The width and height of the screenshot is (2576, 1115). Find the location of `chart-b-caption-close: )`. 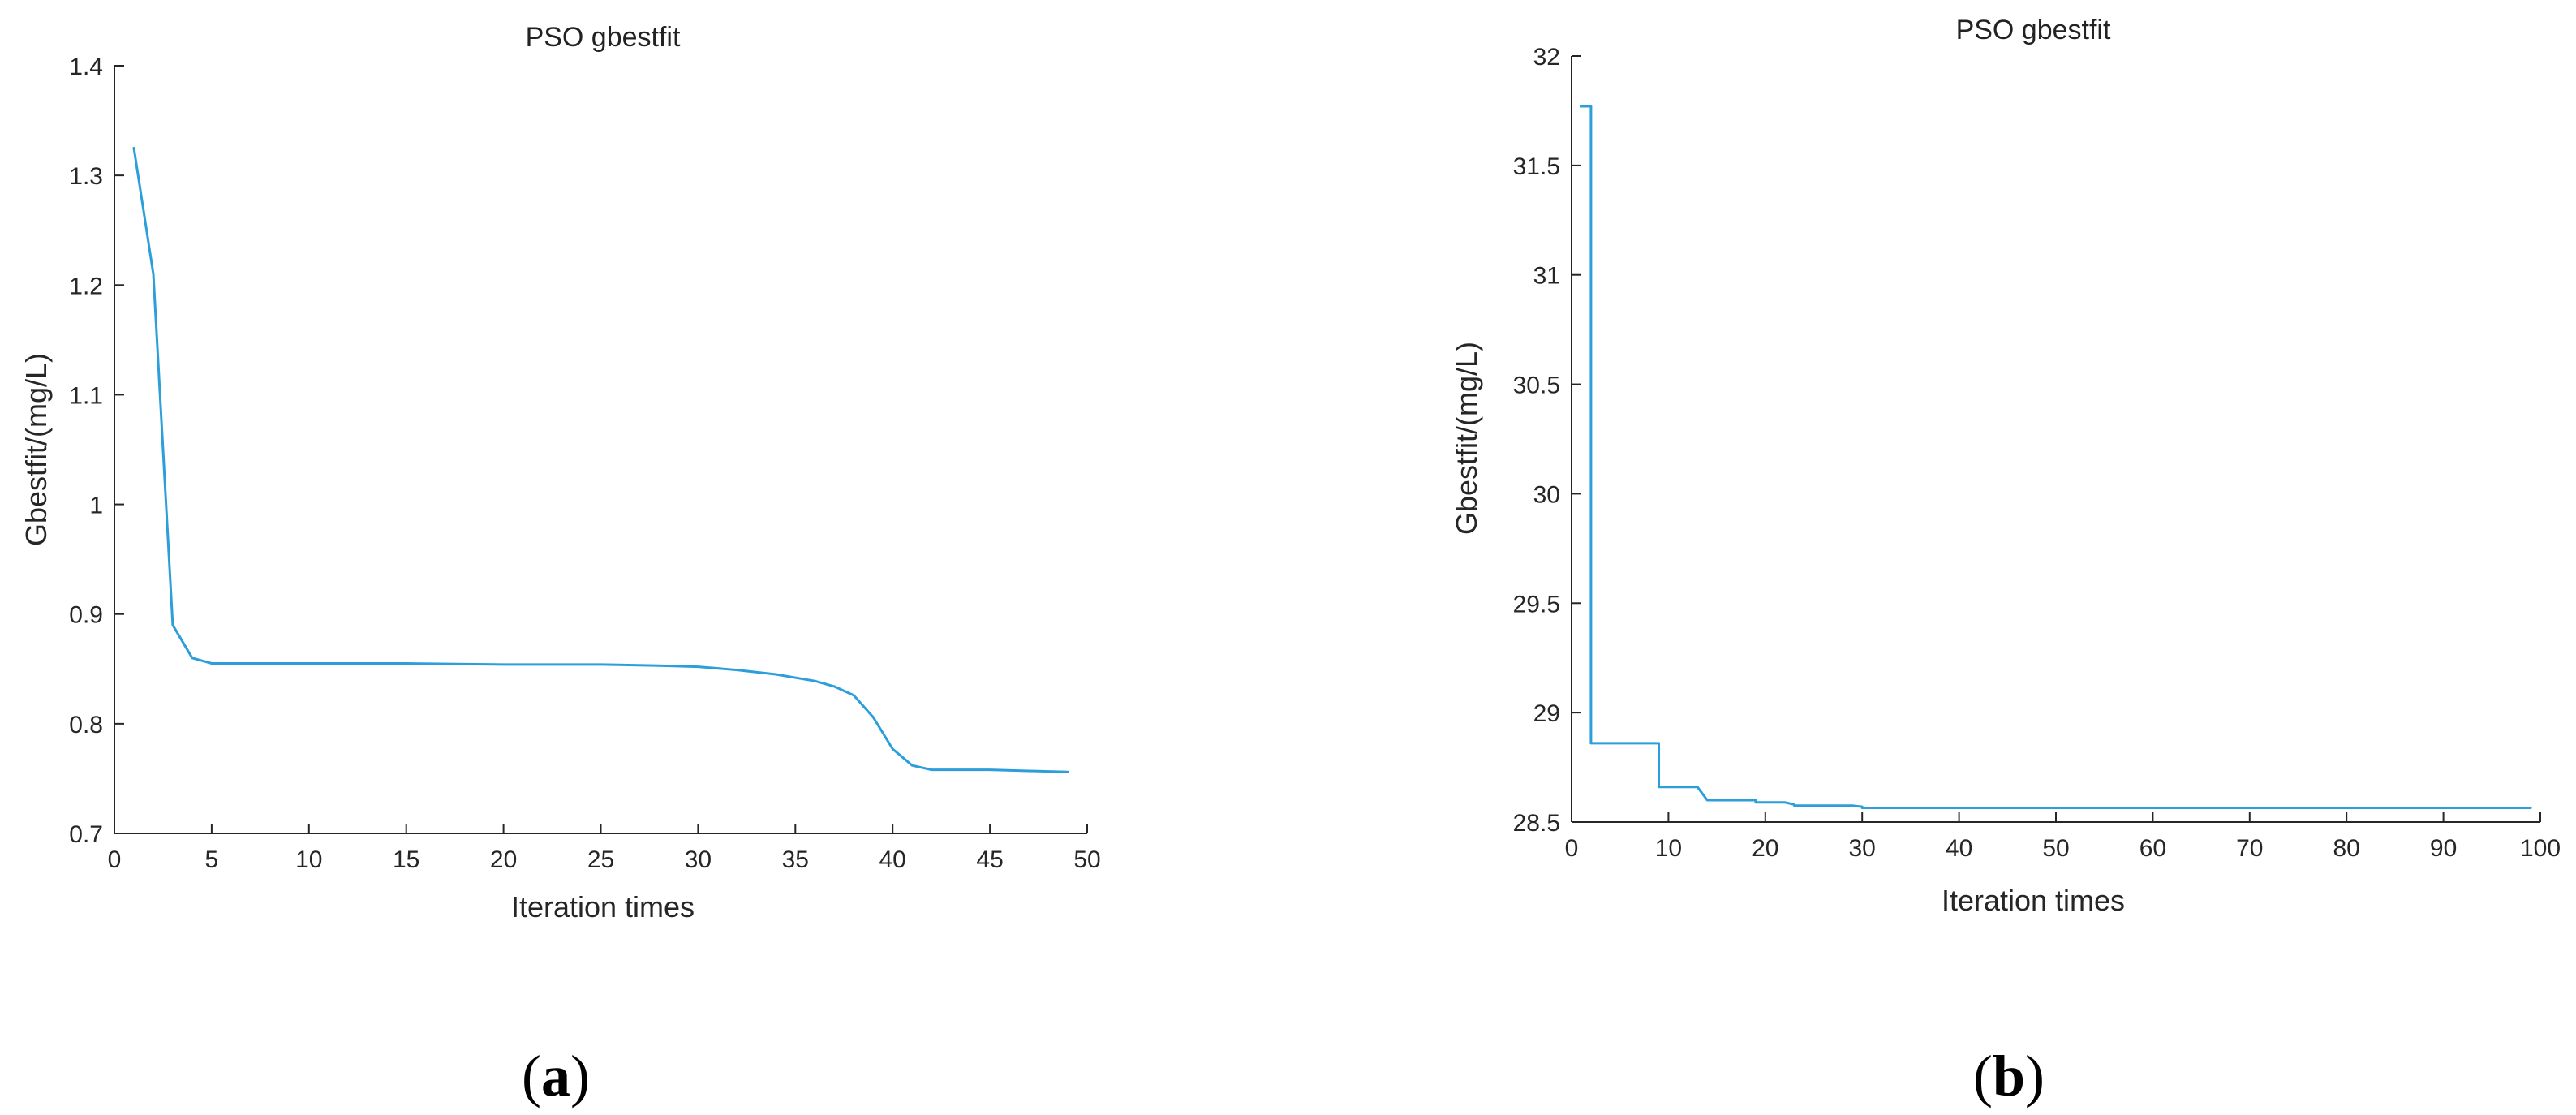

chart-b-caption-close: ) is located at coordinates (2035, 1076).